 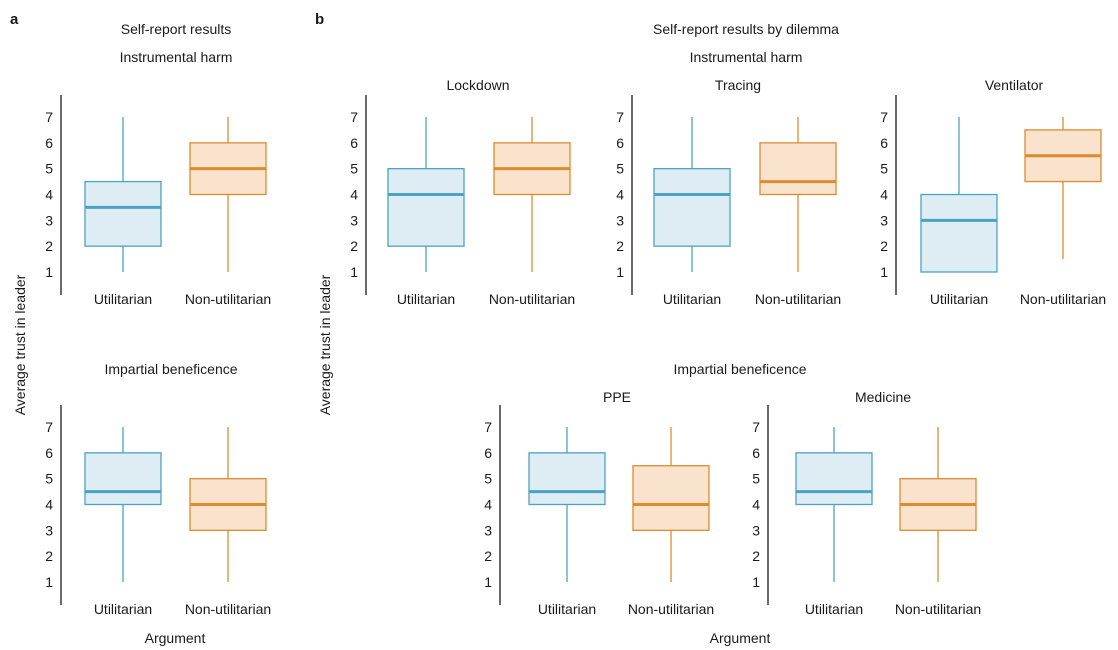 What do you see at coordinates (319, 19) in the screenshot?
I see `panel-b-letter: b` at bounding box center [319, 19].